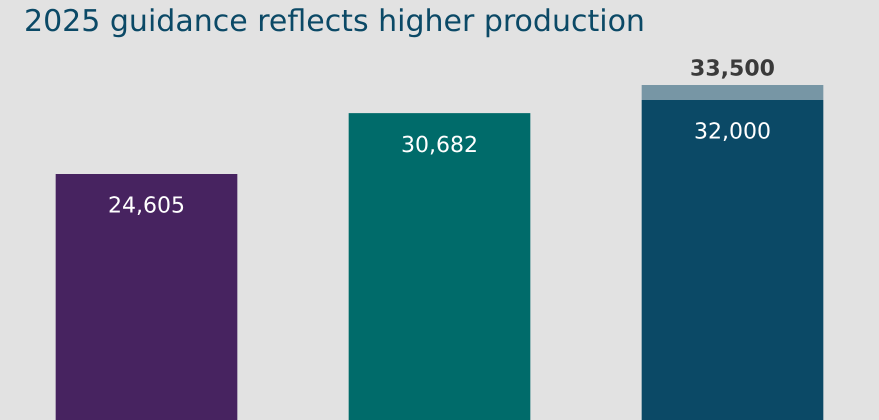  I want to click on data-label: 32,000, so click(732, 132).